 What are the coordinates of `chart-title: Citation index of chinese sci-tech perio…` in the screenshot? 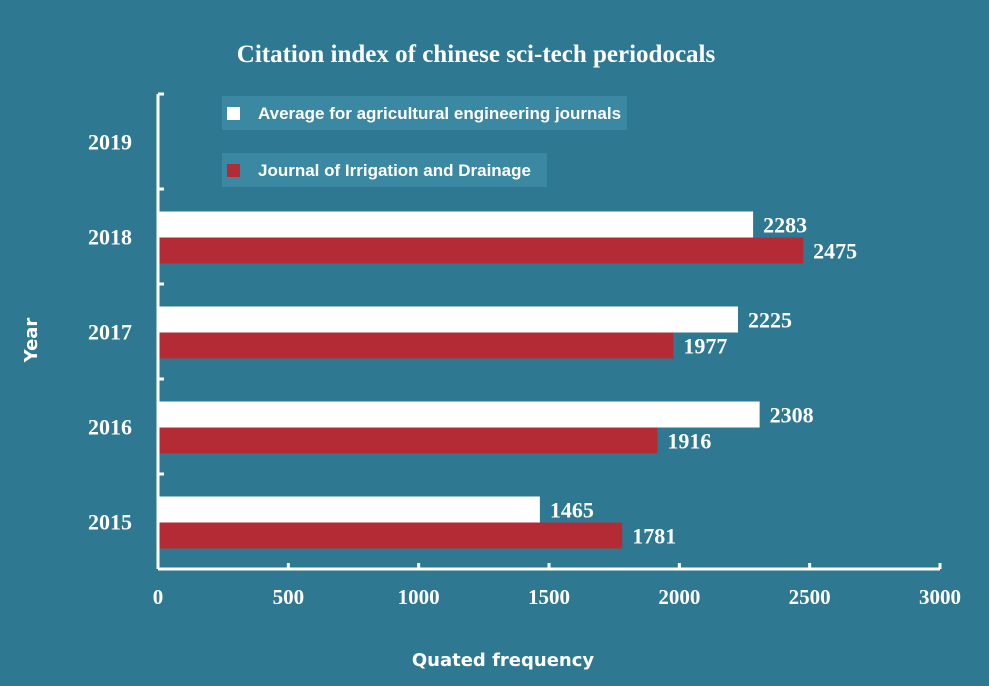 It's located at (476, 54).